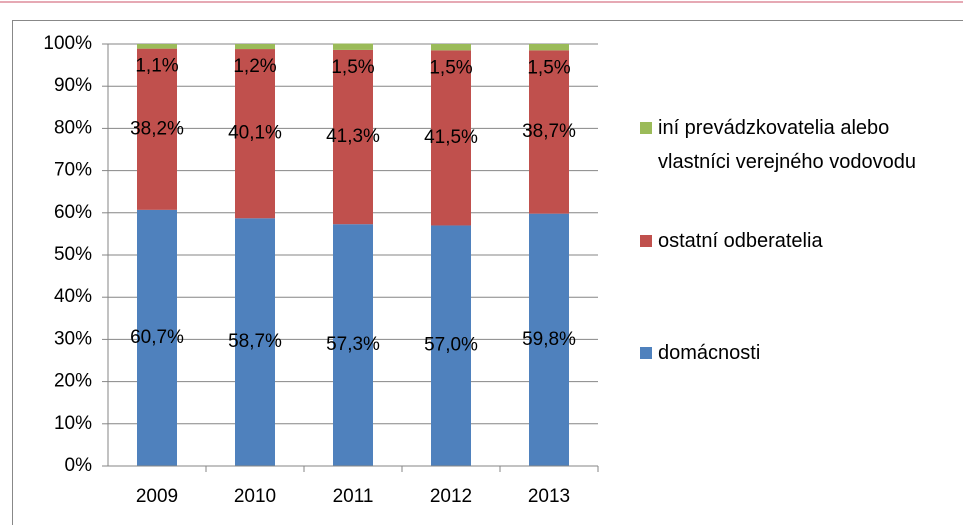  What do you see at coordinates (67, 43) in the screenshot?
I see `y-tick-label: 100%` at bounding box center [67, 43].